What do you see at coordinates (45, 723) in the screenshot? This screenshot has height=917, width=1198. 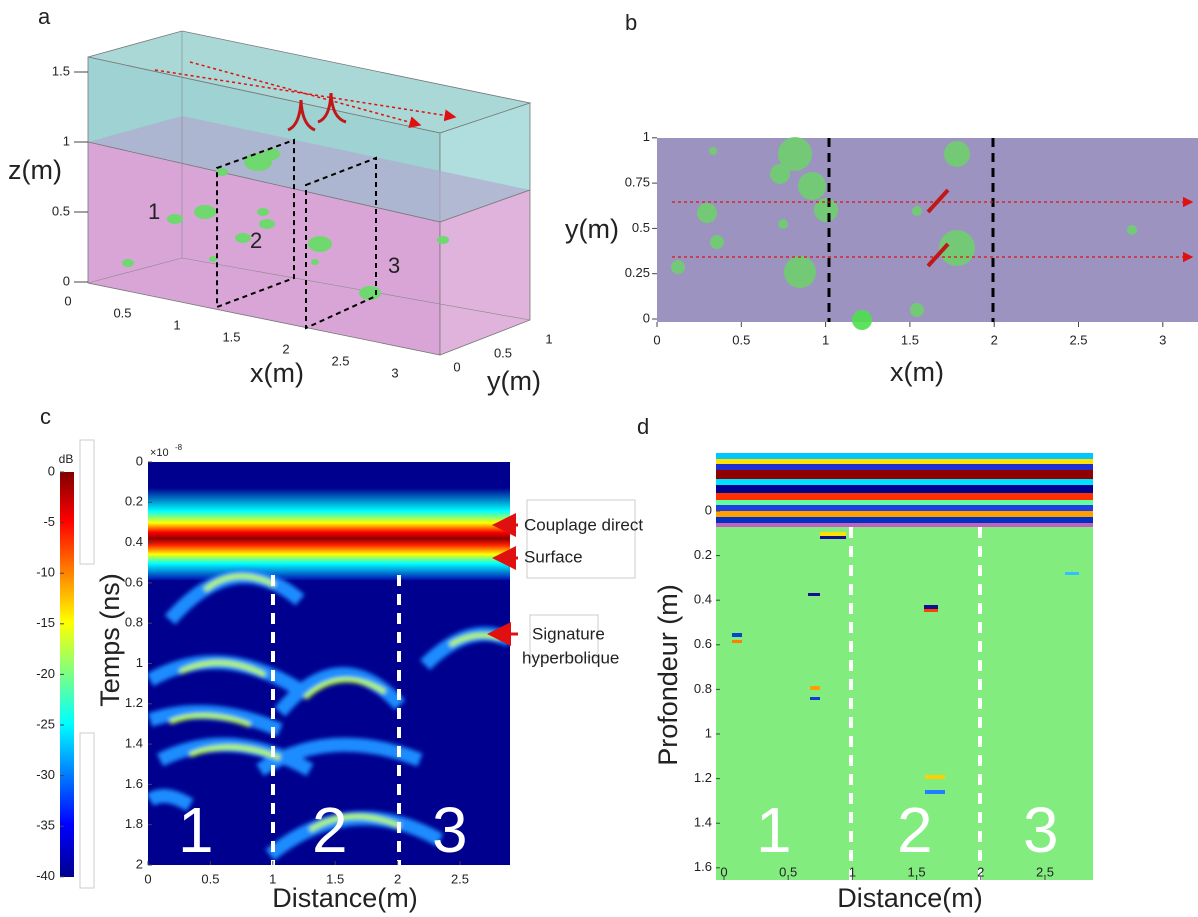 I see `tick-label: -25` at bounding box center [45, 723].